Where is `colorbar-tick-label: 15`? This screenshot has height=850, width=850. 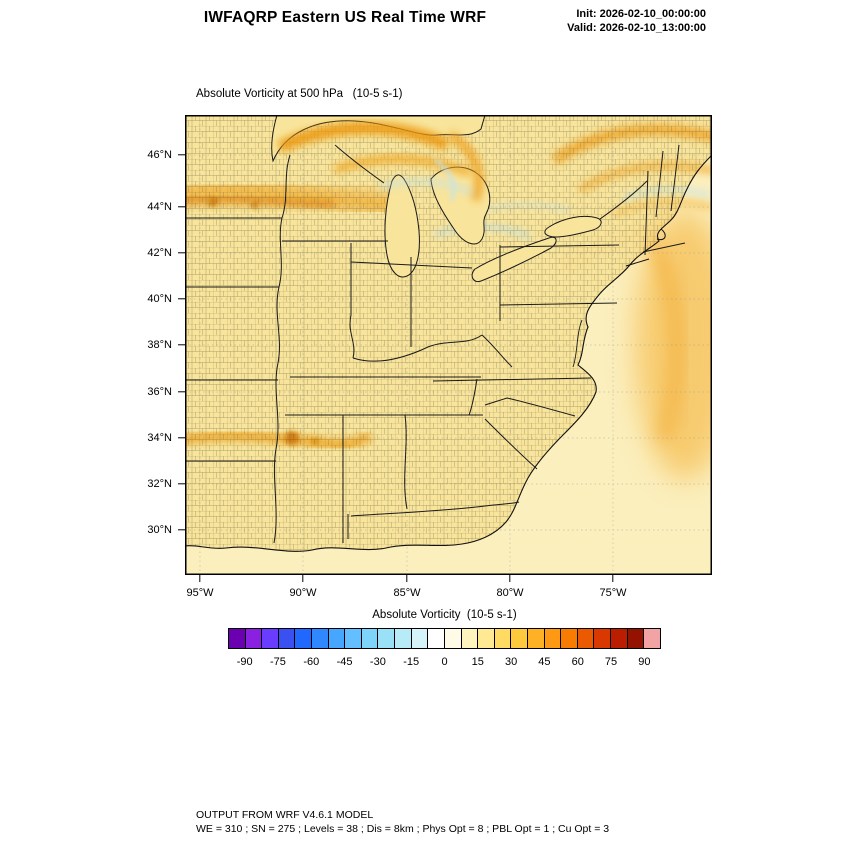 colorbar-tick-label: 15 is located at coordinates (477, 662).